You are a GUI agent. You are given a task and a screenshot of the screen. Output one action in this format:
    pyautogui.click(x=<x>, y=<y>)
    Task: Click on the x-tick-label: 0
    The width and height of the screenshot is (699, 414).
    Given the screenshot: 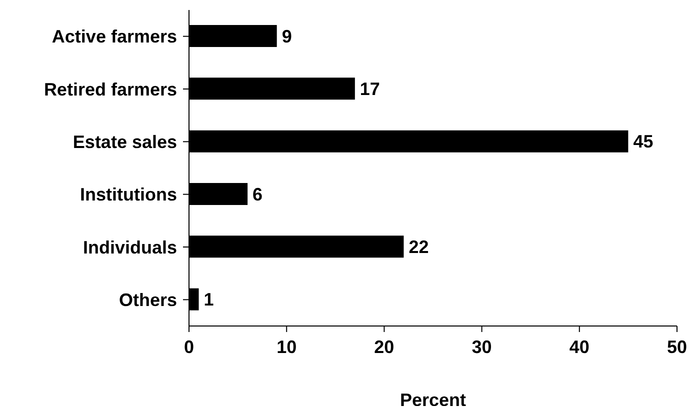 What is the action you would take?
    pyautogui.click(x=189, y=346)
    